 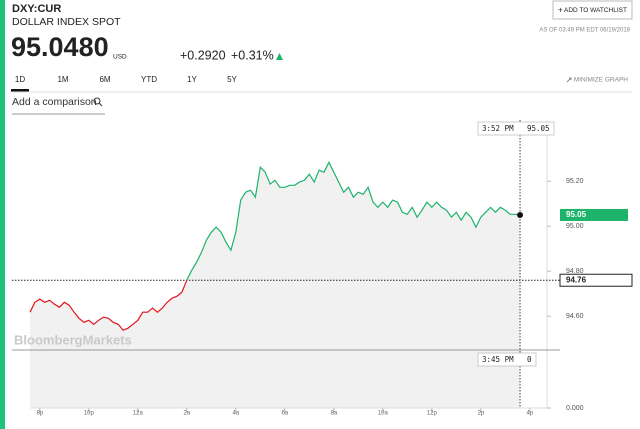 I want to click on x-tick-label: 6a, so click(x=284, y=414).